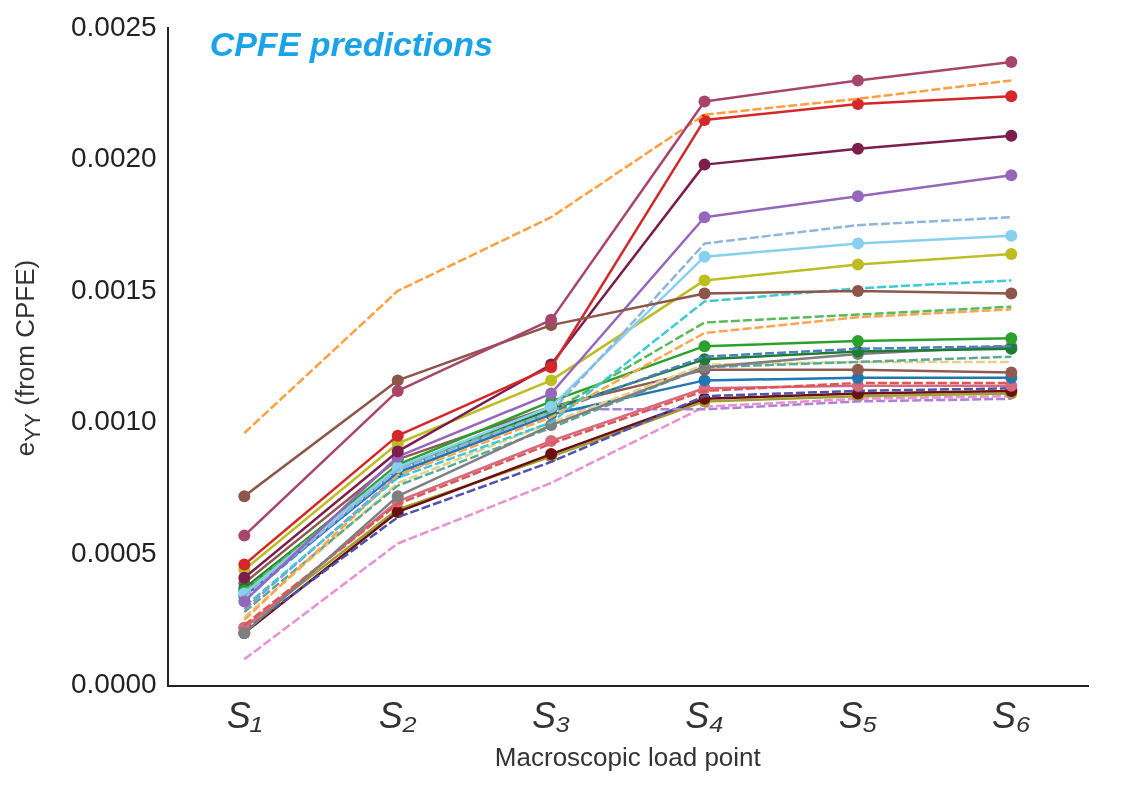 This screenshot has height=801, width=1121. Describe the element at coordinates (351, 44) in the screenshot. I see `chart-title: CPFE predictions` at that location.